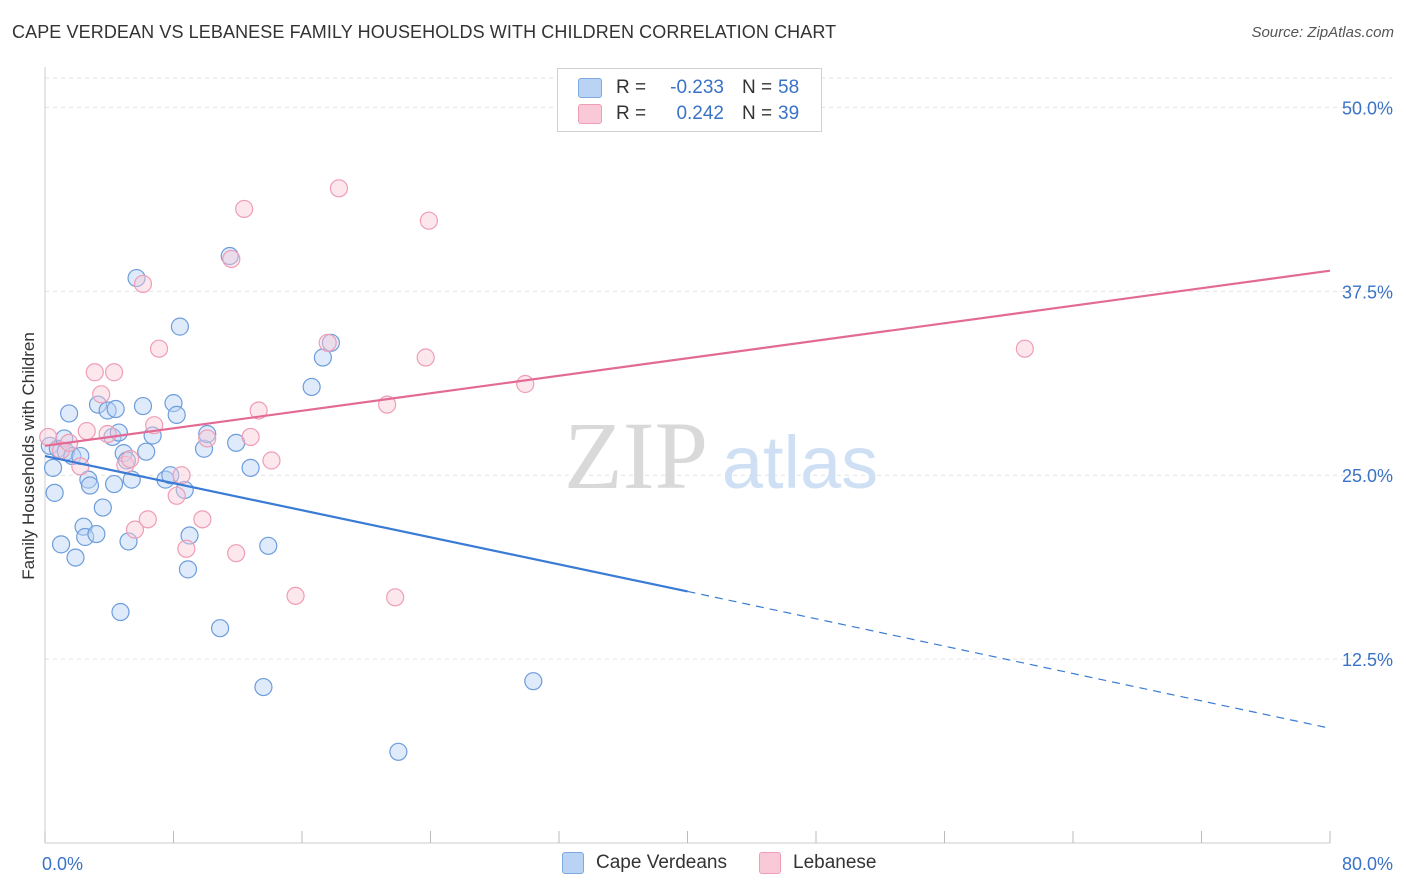 The width and height of the screenshot is (1406, 892). I want to click on legend-item-lebanese: Lebanese, so click(817, 863).